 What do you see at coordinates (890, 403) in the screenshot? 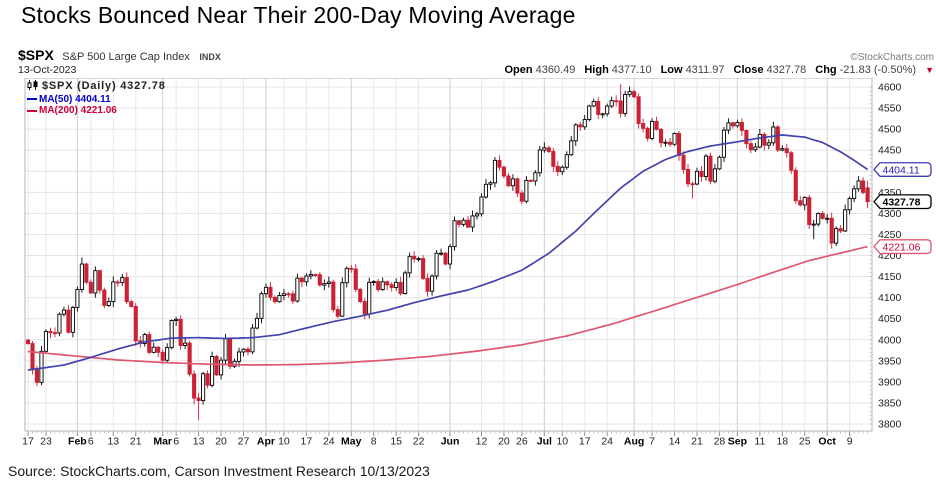
I see `y-axis-label: 3850` at bounding box center [890, 403].